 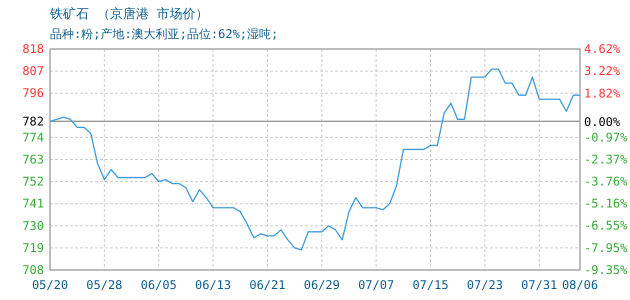 What do you see at coordinates (580, 285) in the screenshot?
I see `x-tick-label: 08/06` at bounding box center [580, 285].